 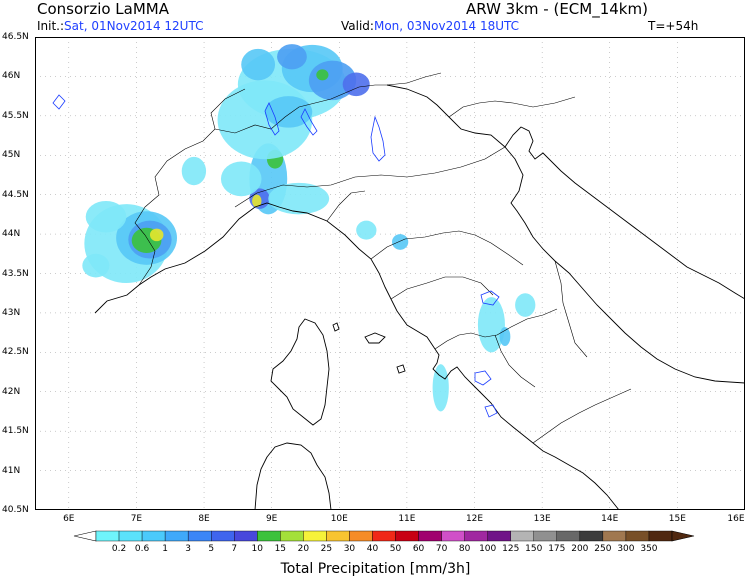 What do you see at coordinates (11, 234) in the screenshot?
I see `latitude-label: 44N` at bounding box center [11, 234].